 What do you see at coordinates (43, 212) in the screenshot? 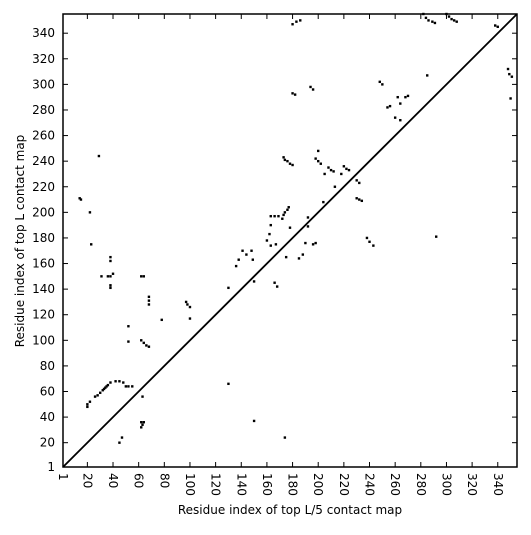
I see `y-tick-label: 200` at bounding box center [43, 212].